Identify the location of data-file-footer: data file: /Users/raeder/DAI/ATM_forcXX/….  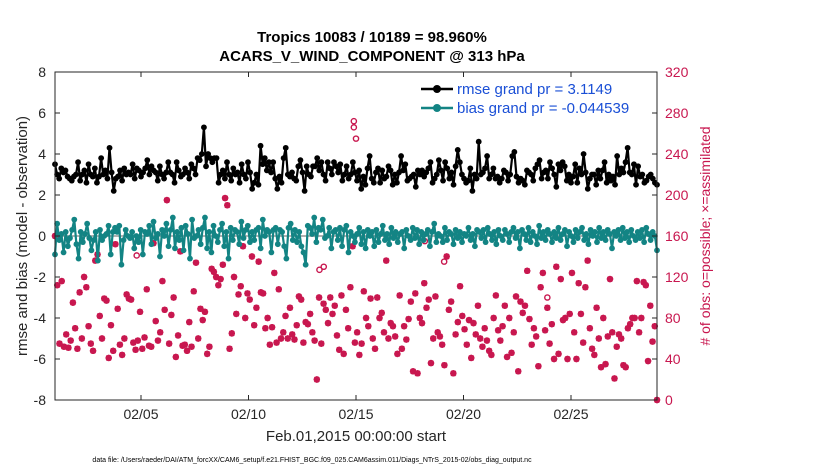
(312, 460).